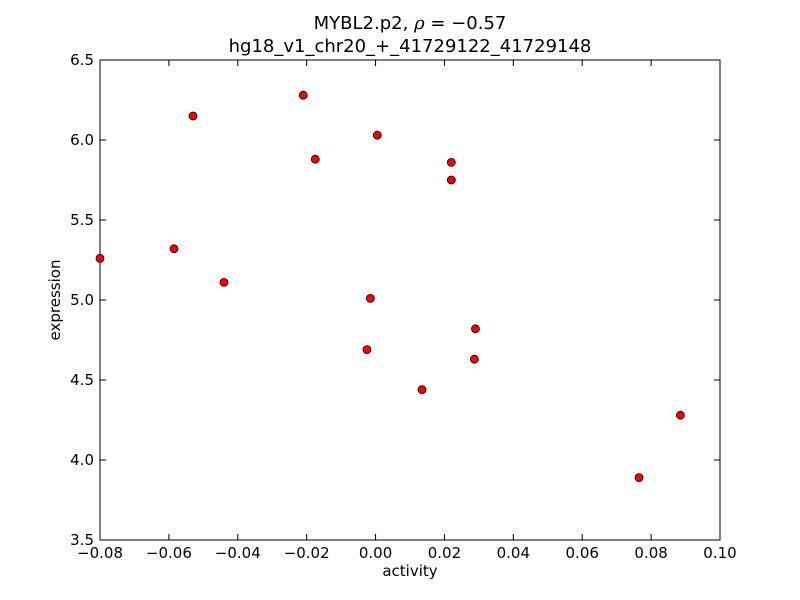 Image resolution: width=800 pixels, height=600 pixels. I want to click on x-tick-label: 0.08, so click(650, 553).